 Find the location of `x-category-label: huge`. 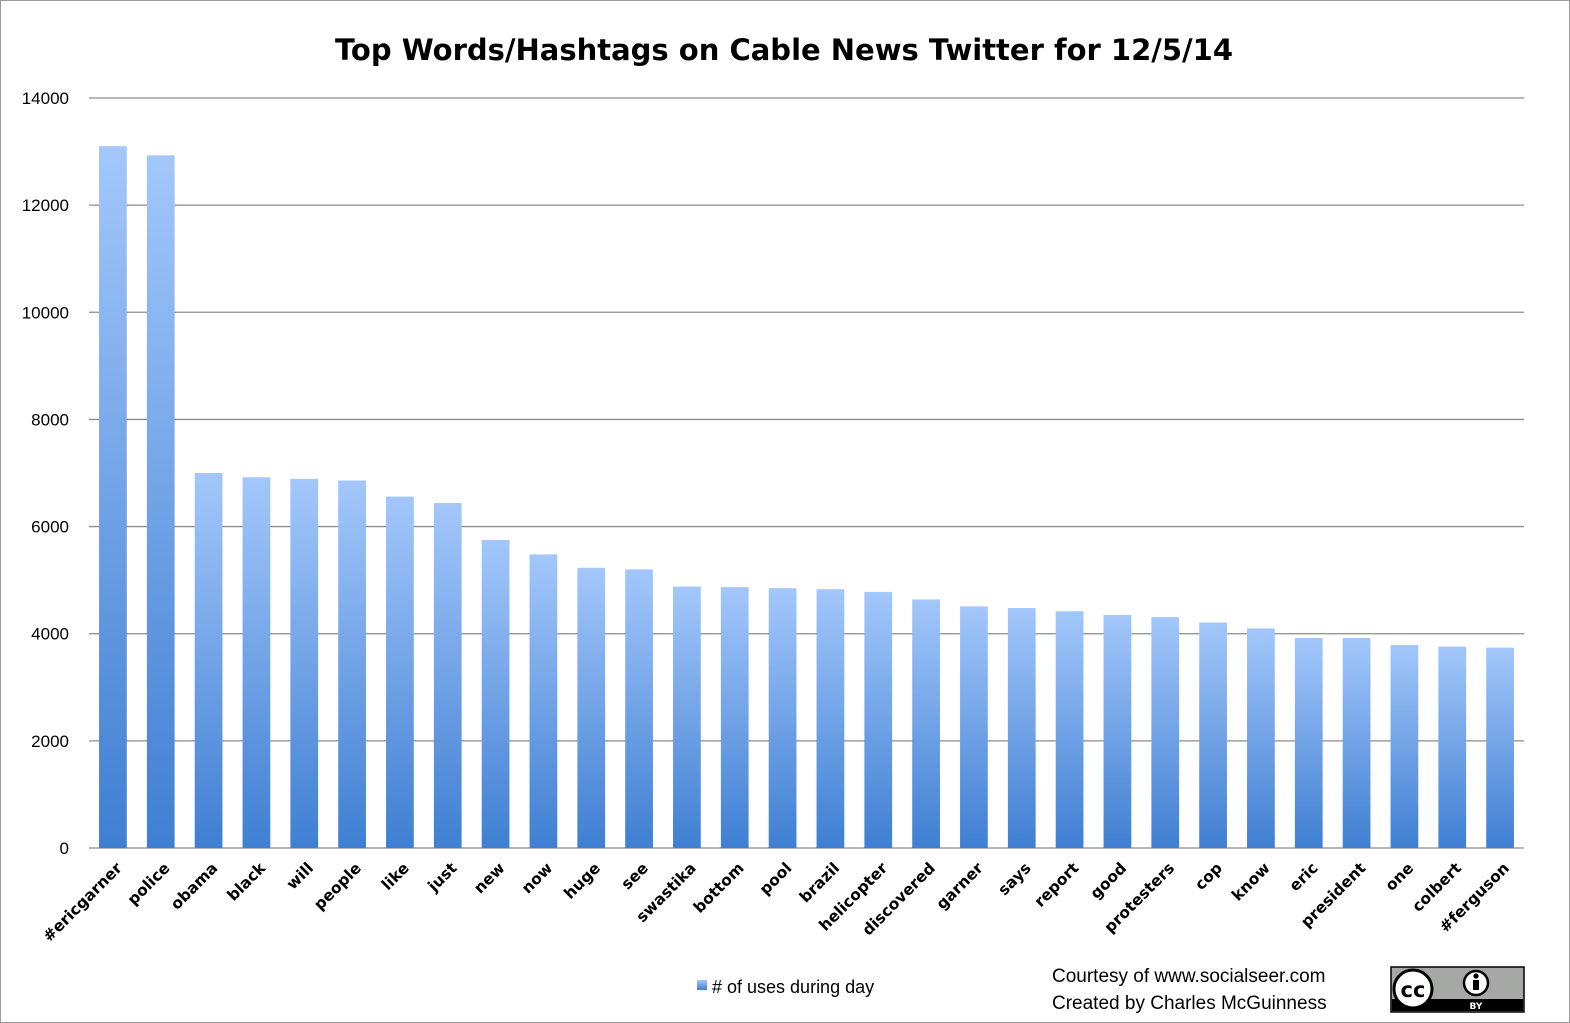

x-category-label: huge is located at coordinates (582, 881).